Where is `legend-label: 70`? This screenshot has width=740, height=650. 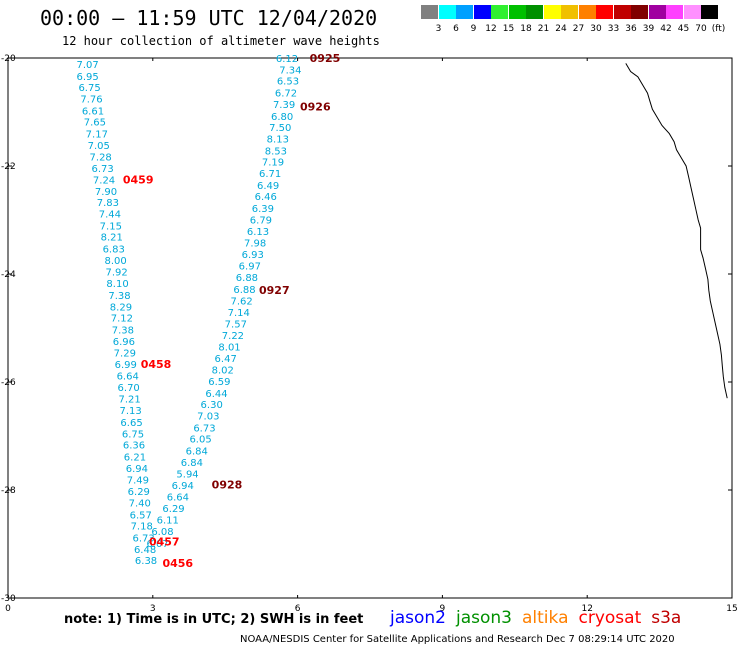
legend-label: 70 is located at coordinates (701, 29).